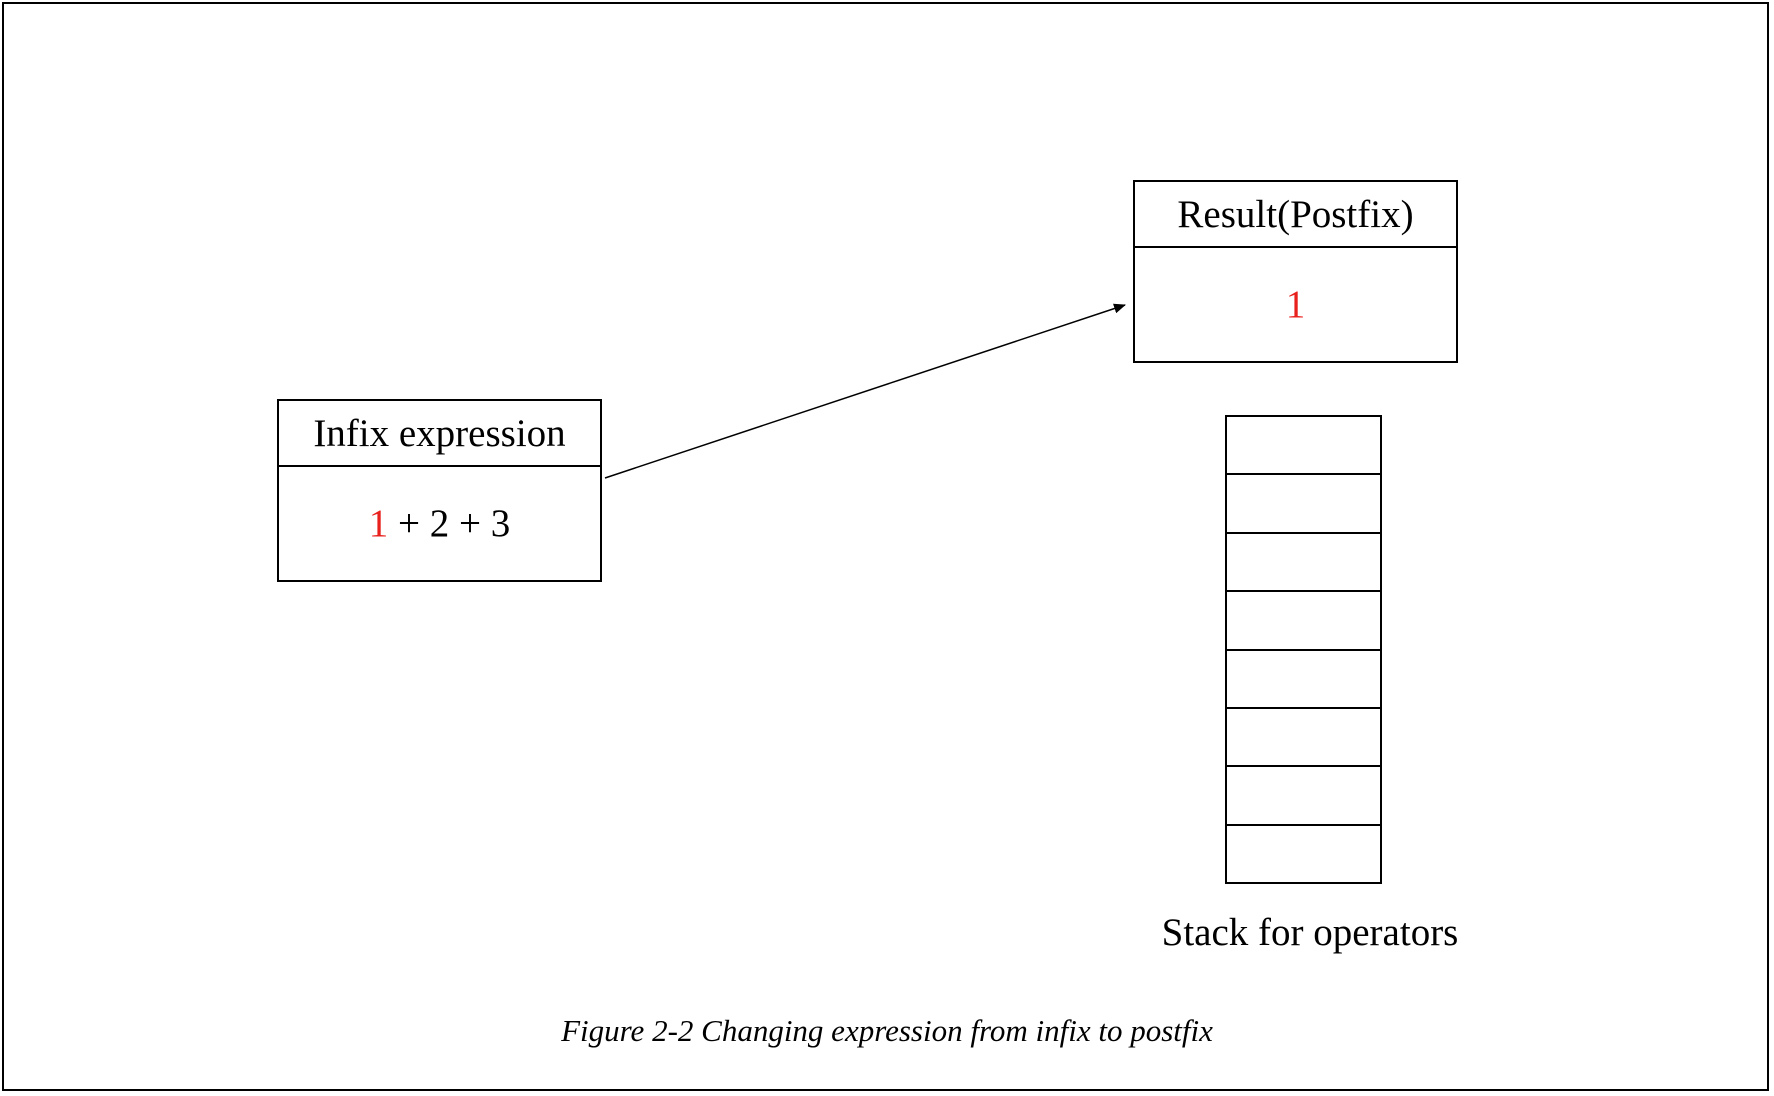 This screenshot has width=1774, height=1096. What do you see at coordinates (378, 523) in the screenshot?
I see `infix-current-token: 1` at bounding box center [378, 523].